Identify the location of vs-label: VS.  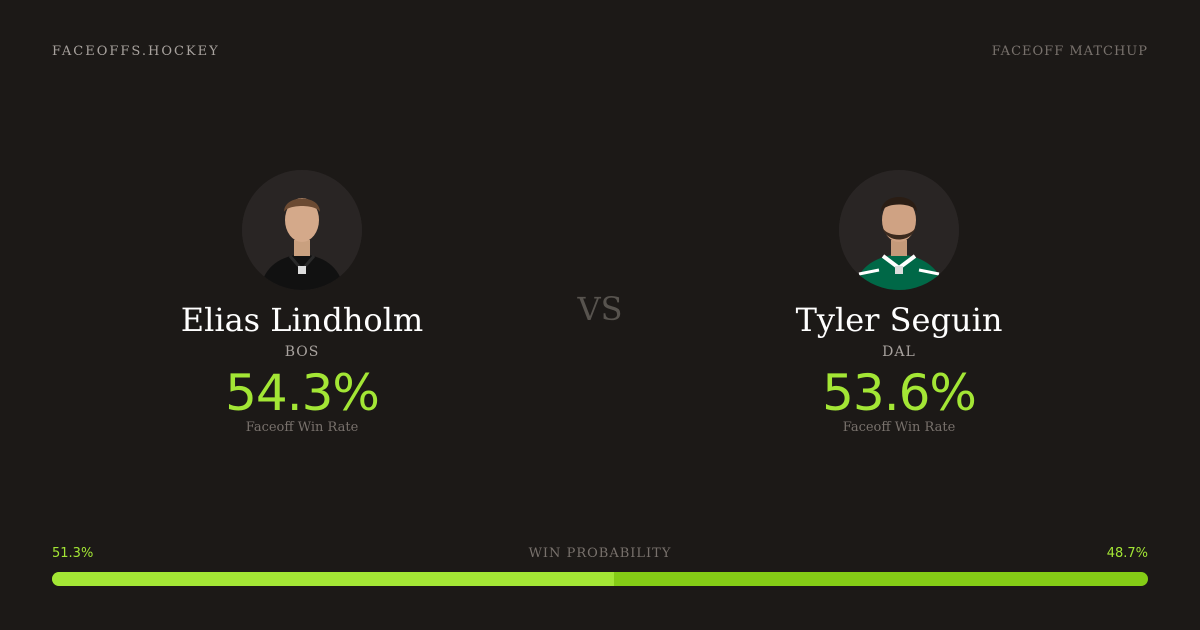
(600, 309).